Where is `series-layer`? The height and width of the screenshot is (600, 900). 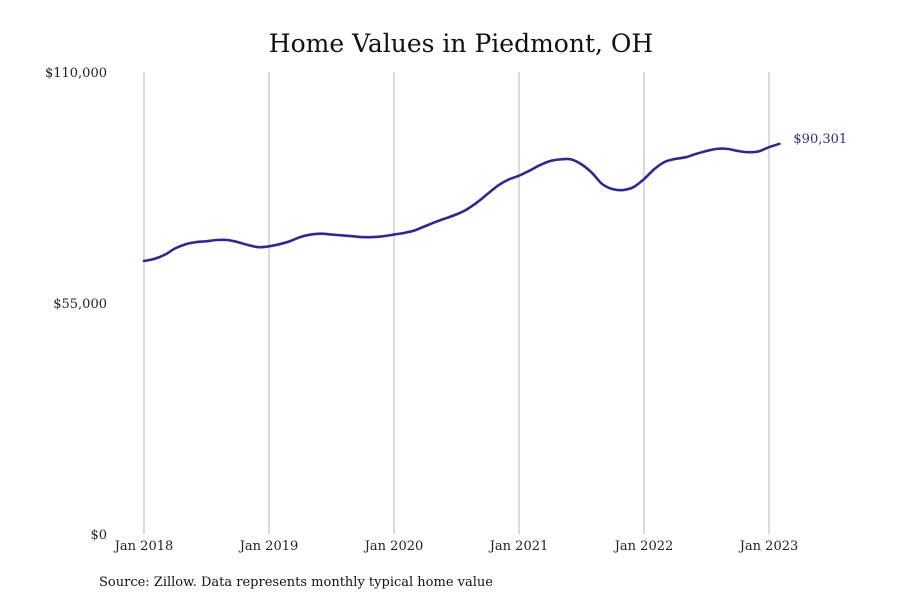 series-layer is located at coordinates (461, 202).